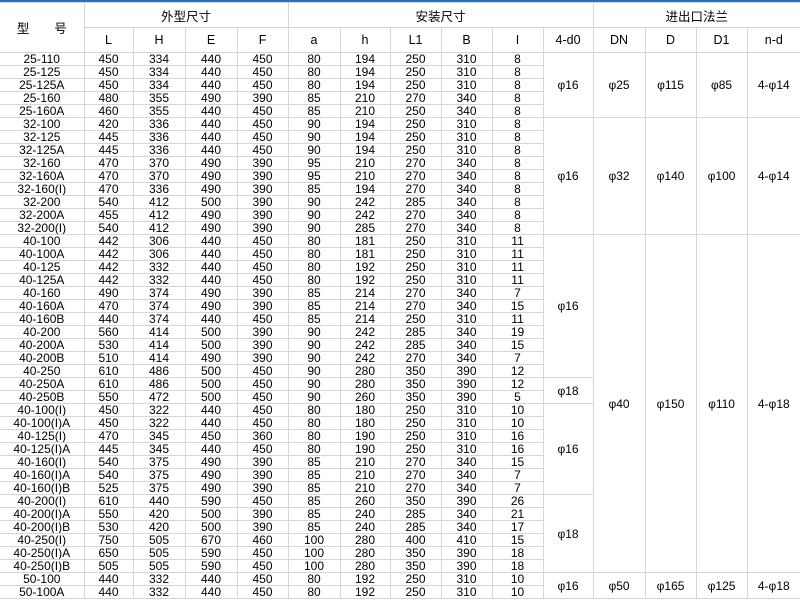 This screenshot has width=800, height=601. What do you see at coordinates (159, 592) in the screenshot?
I see `dimension-cell: 332` at bounding box center [159, 592].